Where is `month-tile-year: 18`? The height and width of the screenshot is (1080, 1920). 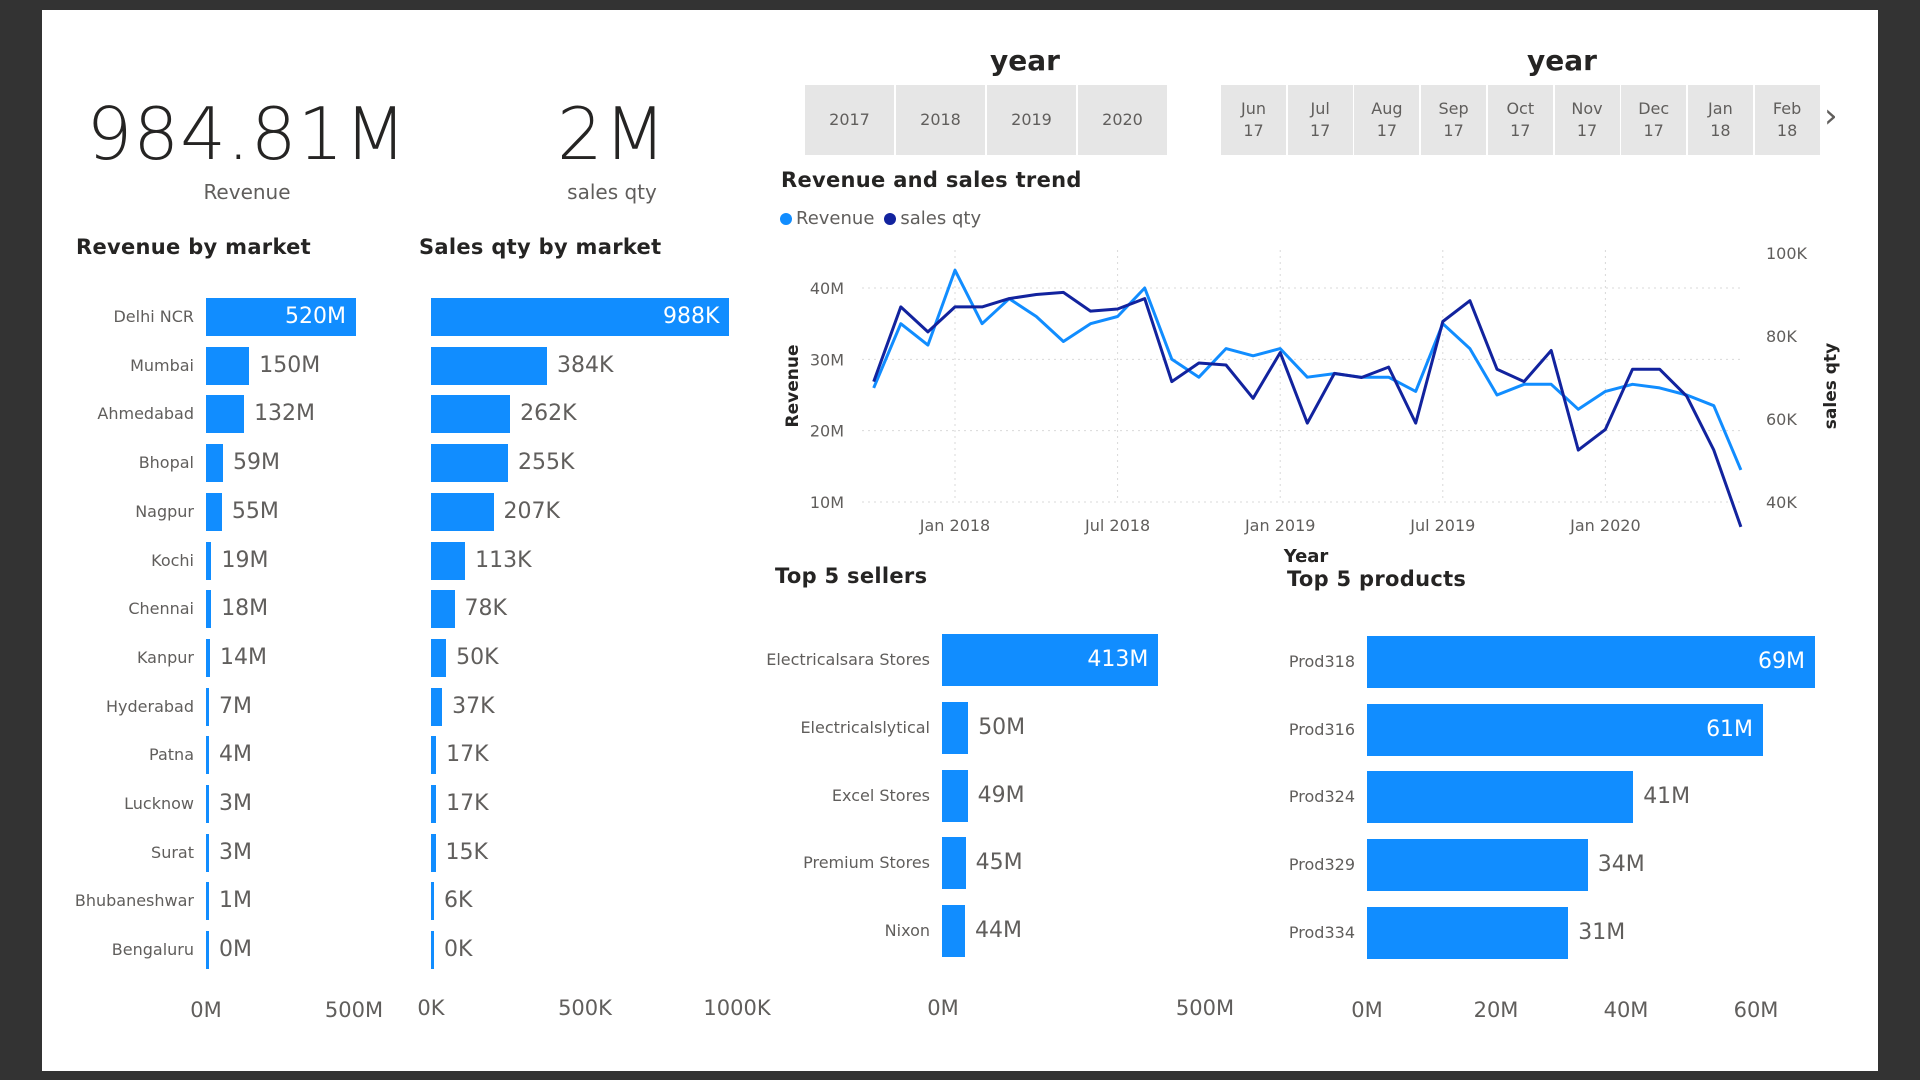 month-tile-year: 18 is located at coordinates (1787, 130).